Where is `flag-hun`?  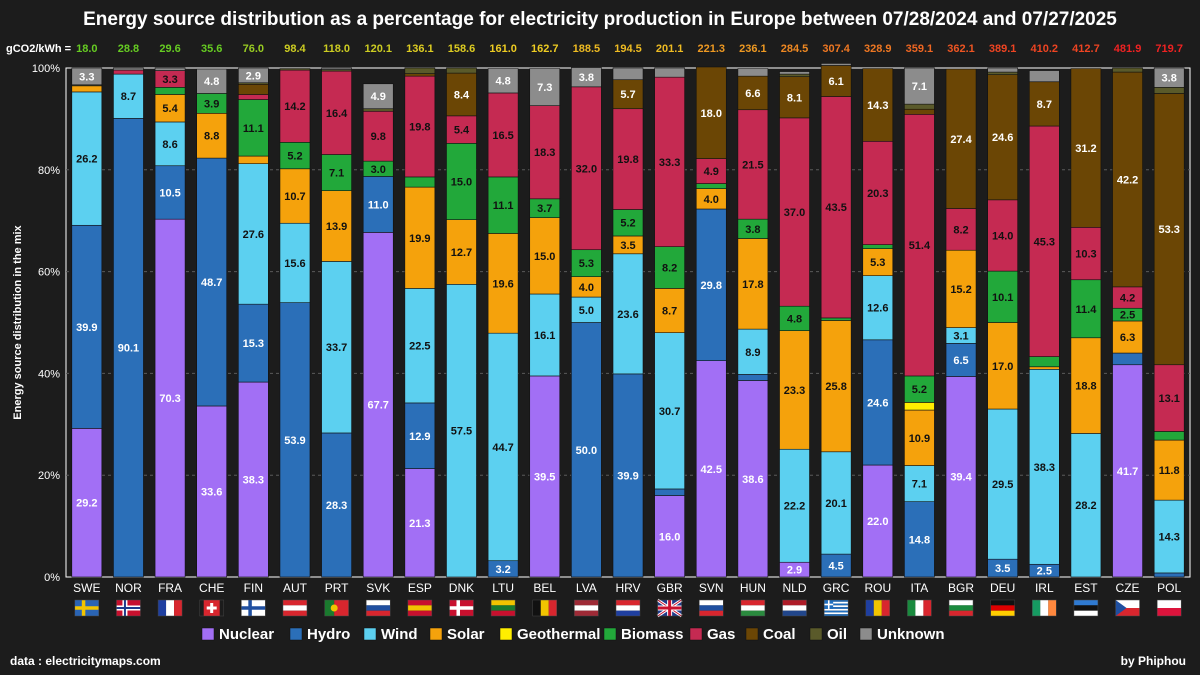
flag-hun is located at coordinates (752, 613).